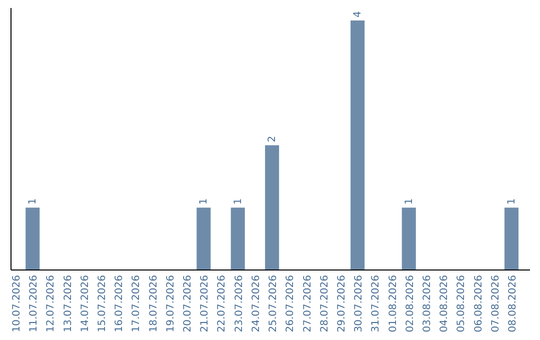 The width and height of the screenshot is (540, 340). Describe the element at coordinates (427, 303) in the screenshot. I see `x-tick-label: 03.08.2026` at that location.